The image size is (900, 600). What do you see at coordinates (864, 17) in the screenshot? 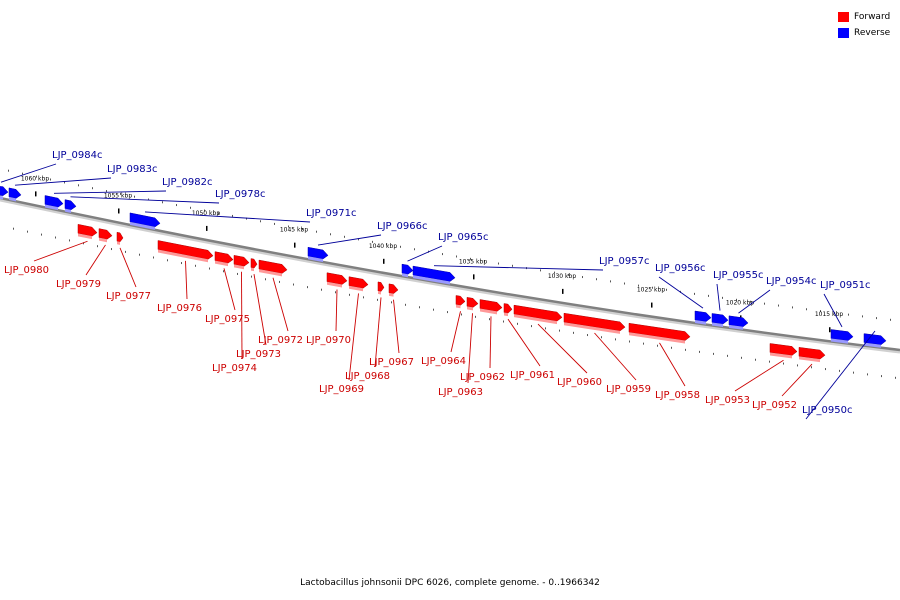
I see `legend-forward: Forward` at bounding box center [864, 17].